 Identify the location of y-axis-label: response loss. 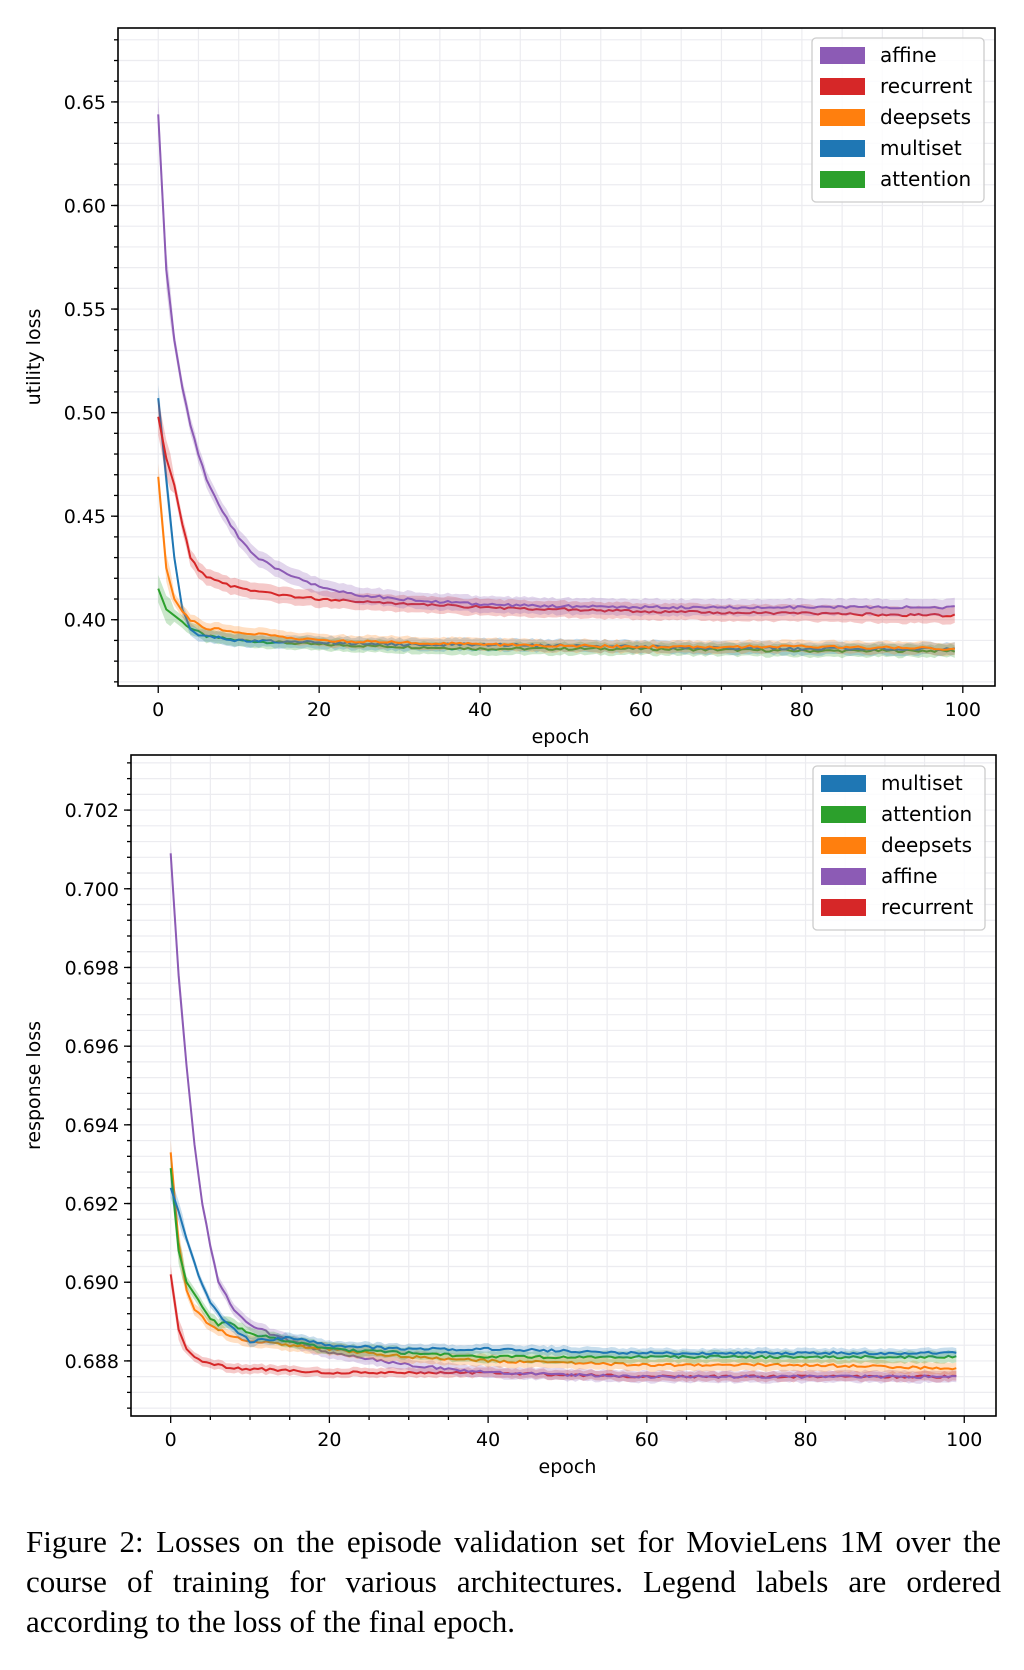
(34, 1085).